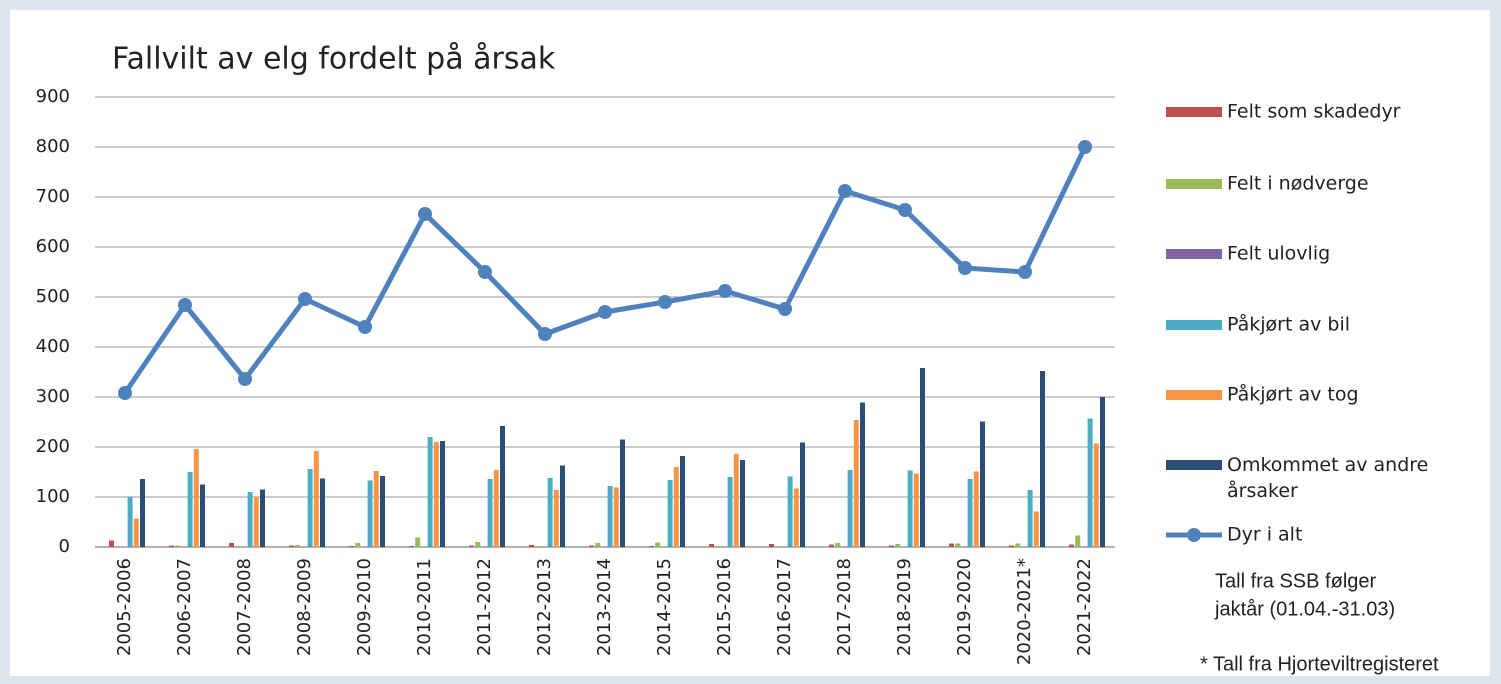 This screenshot has width=1501, height=684. Describe the element at coordinates (1304, 609) in the screenshot. I see `note: jaktår (01.04.-31.03)` at that location.